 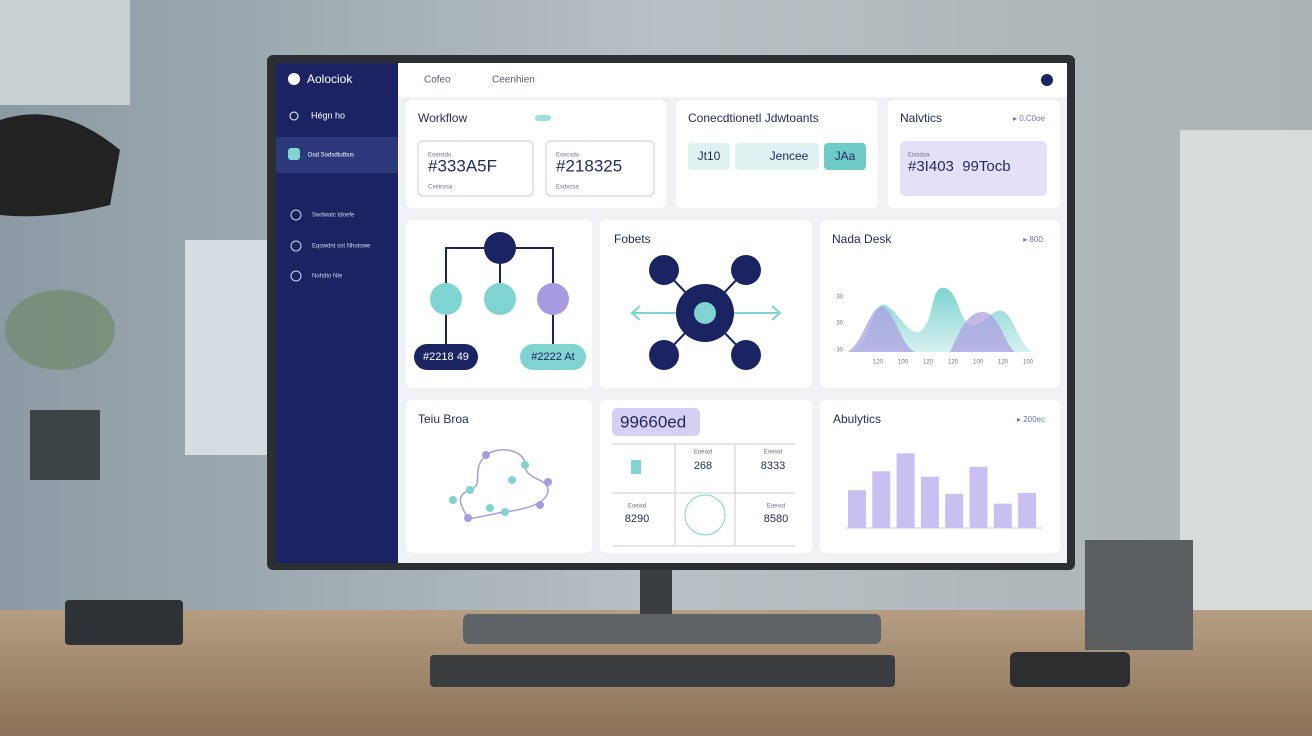 I want to click on shelf, so click(x=1246, y=370).